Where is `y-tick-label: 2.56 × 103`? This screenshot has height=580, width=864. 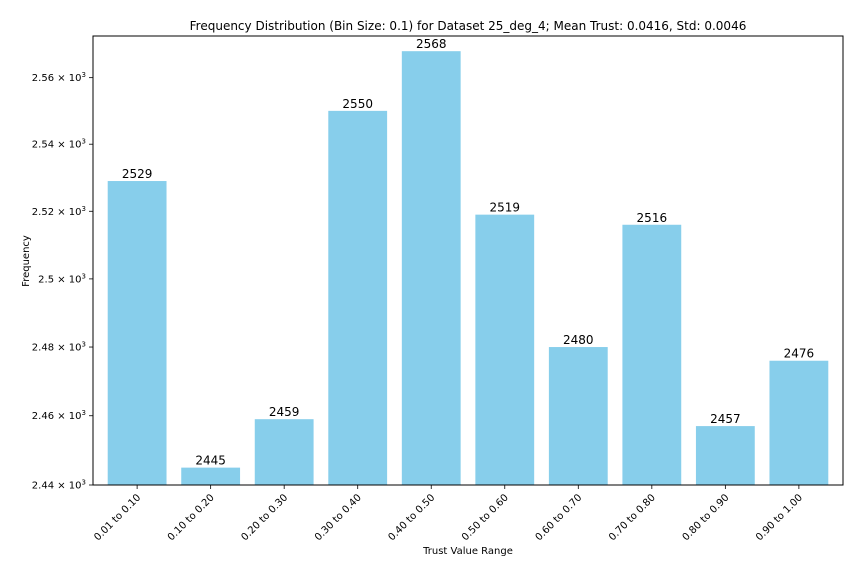 y-tick-label: 2.56 × 103 is located at coordinates (59, 77).